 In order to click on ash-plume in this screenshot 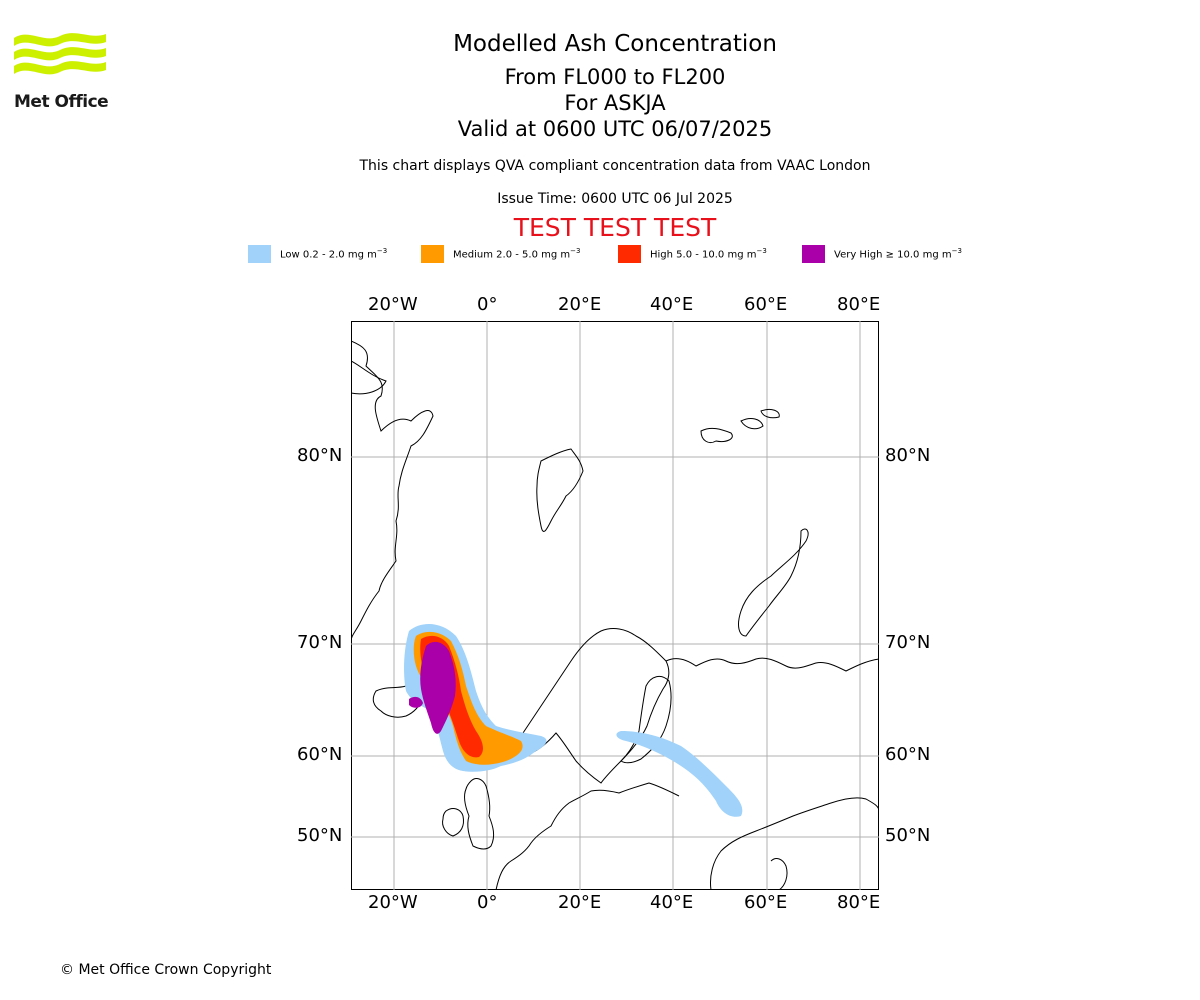, I will do `click(573, 720)`.